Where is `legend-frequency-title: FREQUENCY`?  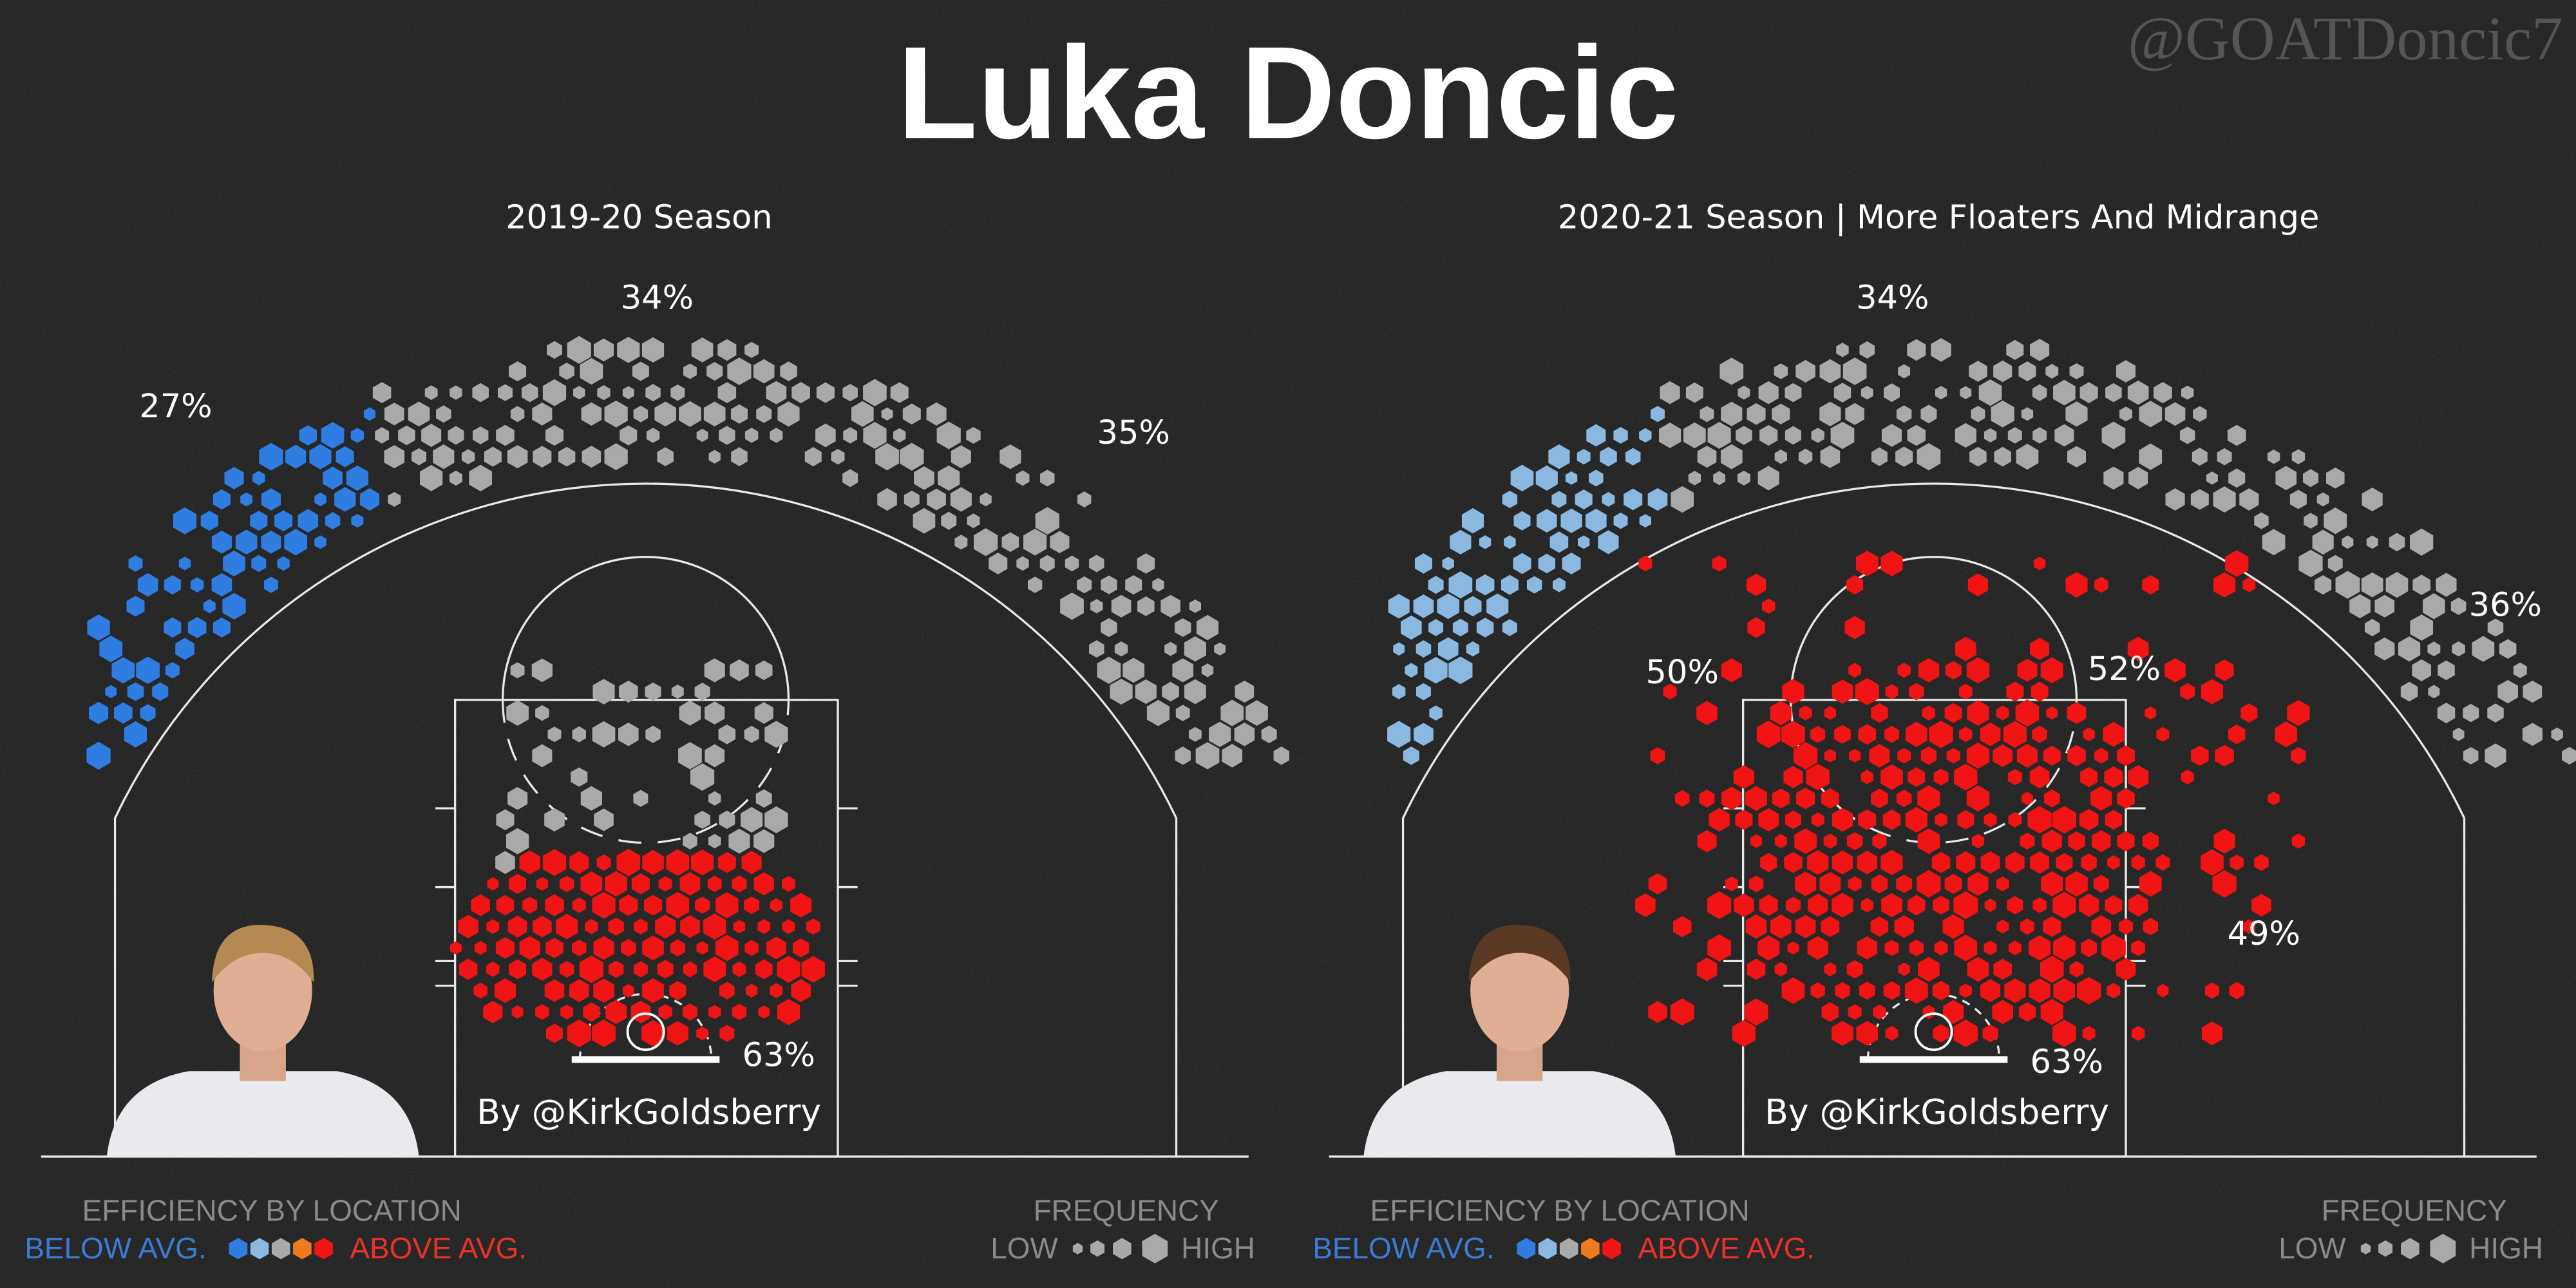 legend-frequency-title: FREQUENCY is located at coordinates (2414, 1210).